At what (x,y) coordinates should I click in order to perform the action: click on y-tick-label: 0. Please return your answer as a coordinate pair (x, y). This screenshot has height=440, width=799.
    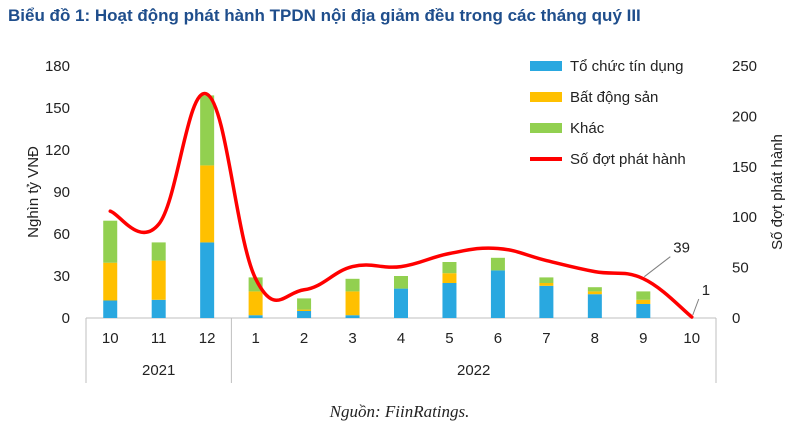
    Looking at the image, I should click on (66, 318).